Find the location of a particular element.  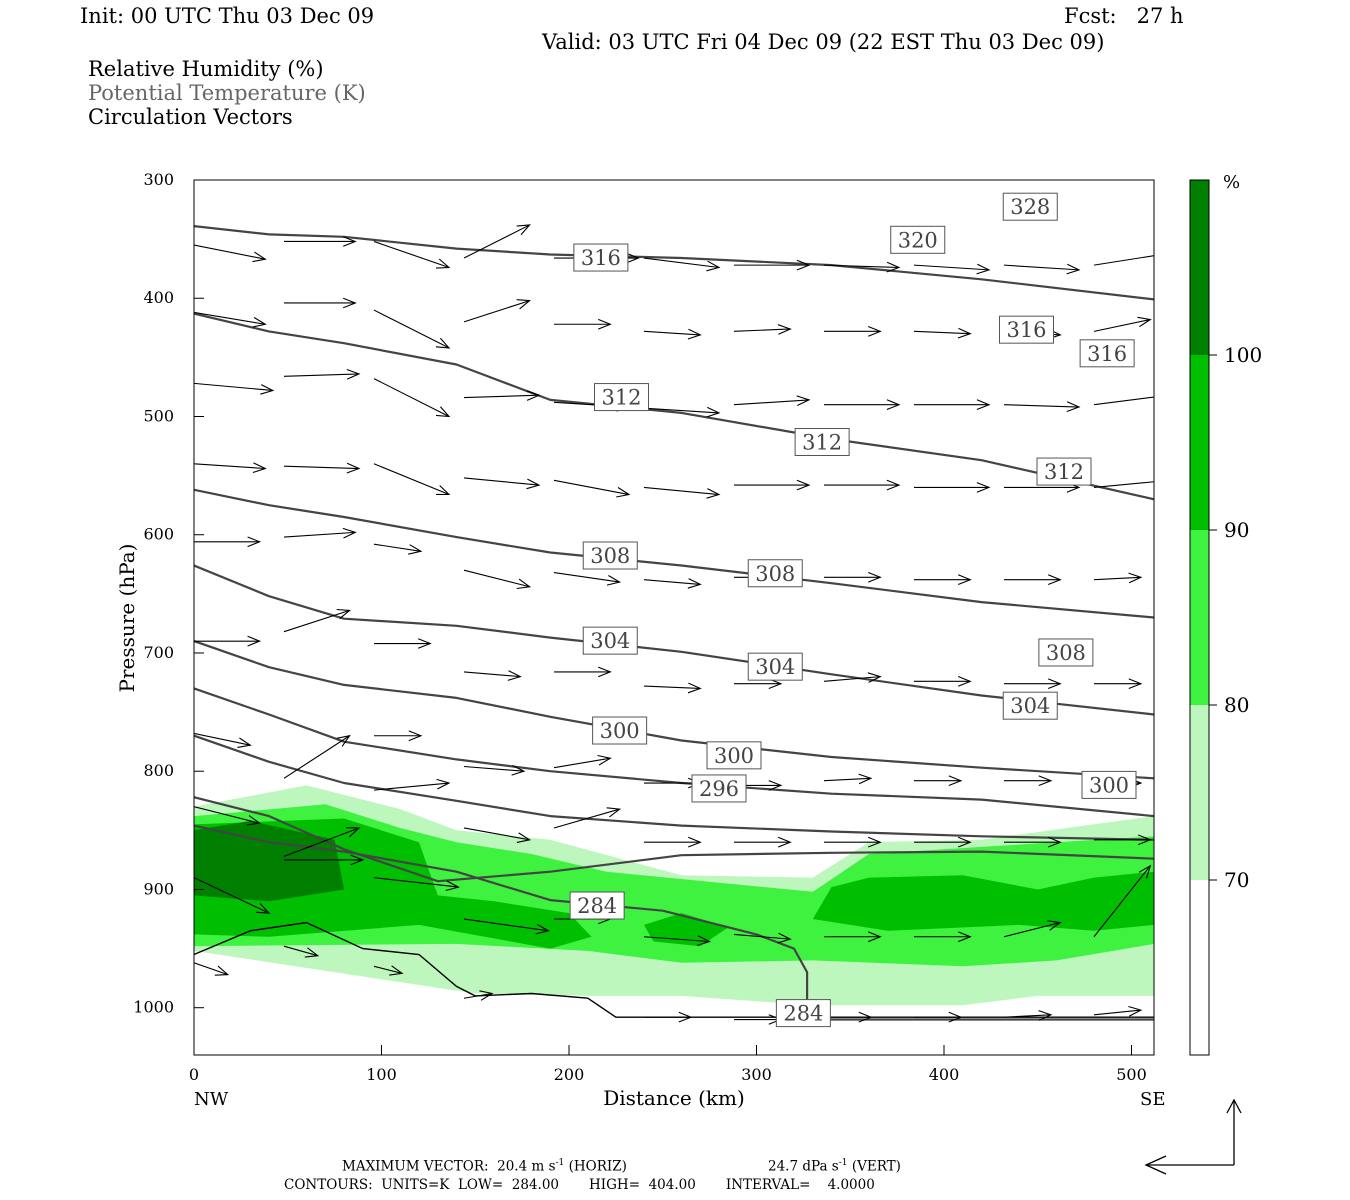

y-tick-label-2: 500 is located at coordinates (158, 415).